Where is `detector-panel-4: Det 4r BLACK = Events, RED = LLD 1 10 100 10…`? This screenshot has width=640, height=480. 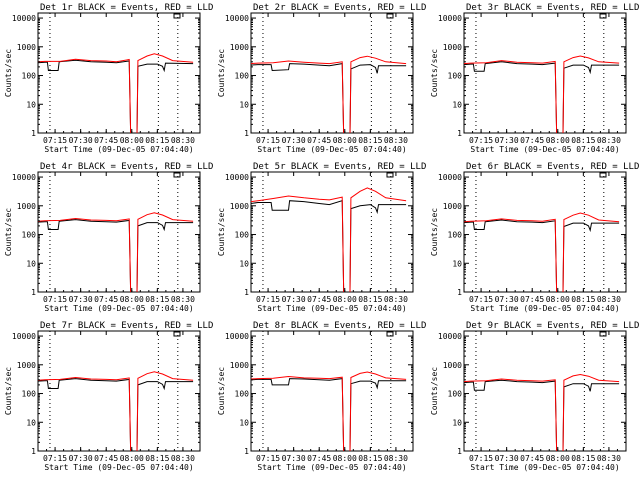
detector-panel-4: Det 4r BLACK = Events, RED = LLD 1 10 100 10… is located at coordinates (108, 237).